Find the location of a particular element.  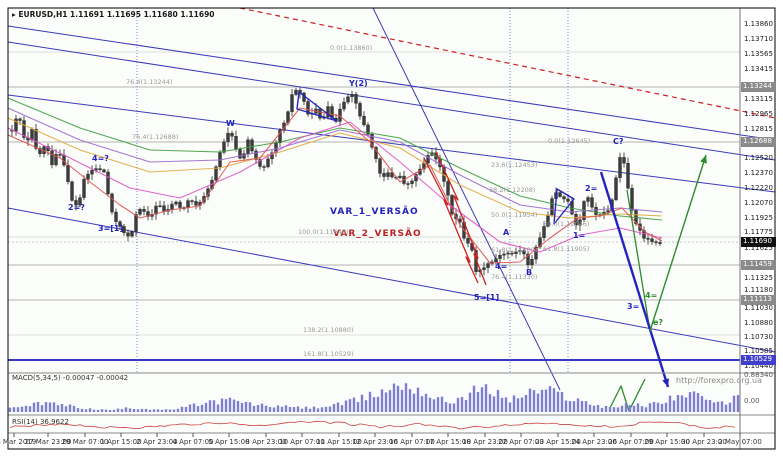

price-axis-label: 1.11925 is located at coordinates (758, 218).